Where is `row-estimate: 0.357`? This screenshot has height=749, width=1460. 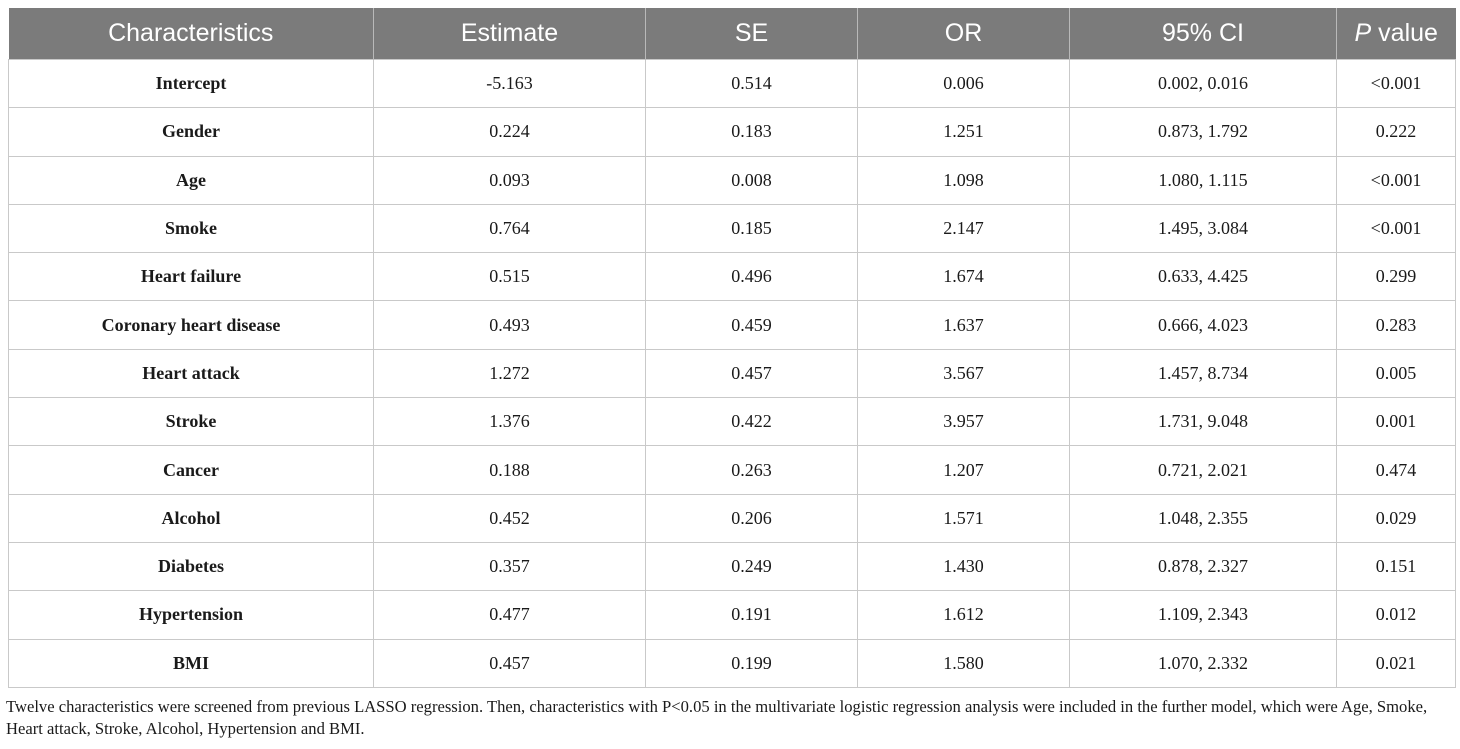 row-estimate: 0.357 is located at coordinates (509, 566).